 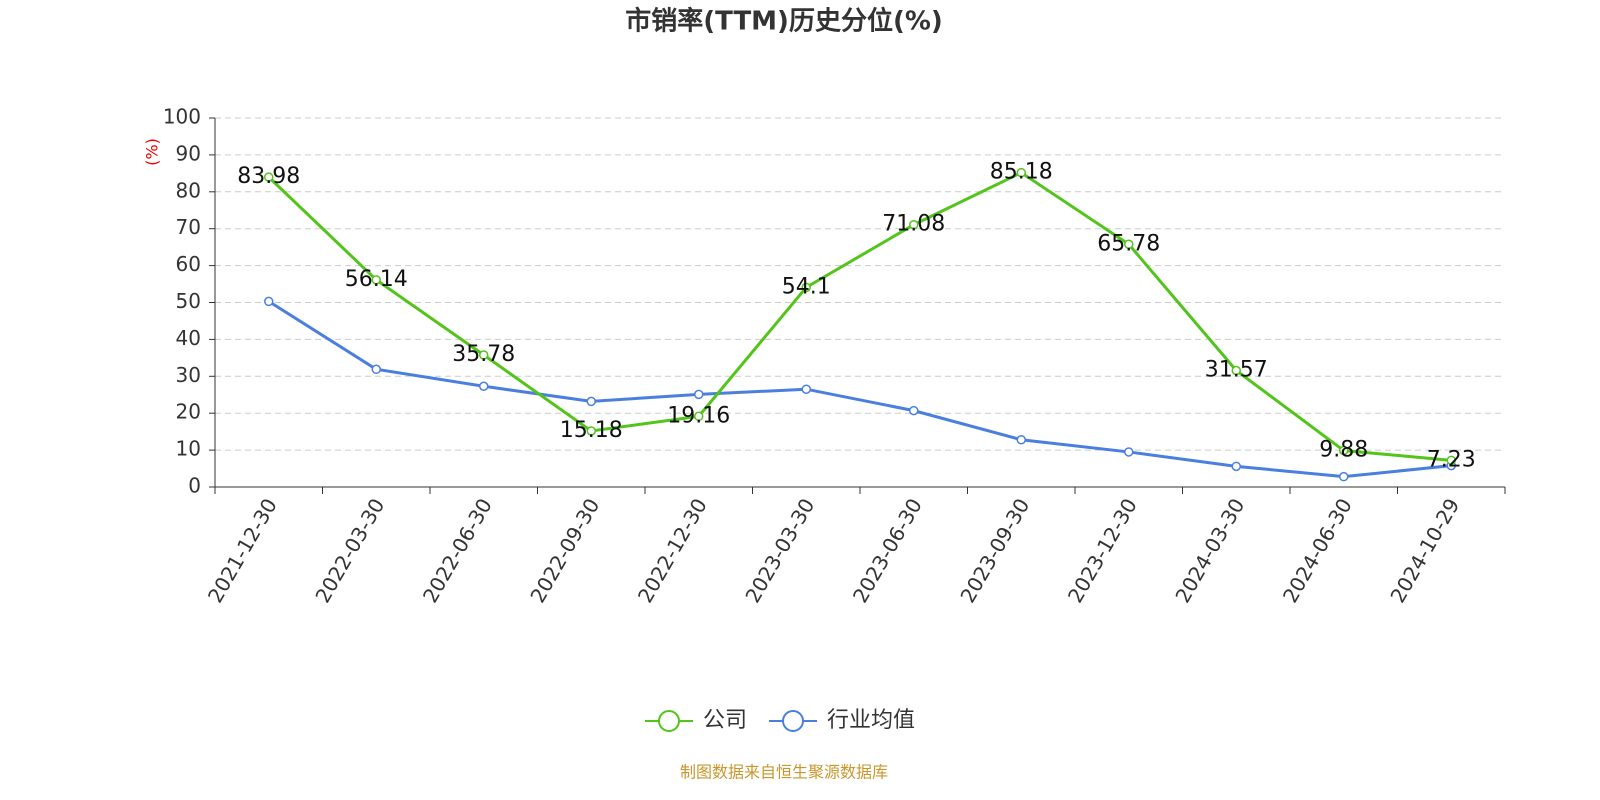 I want to click on data-label: 85.18, so click(x=1021, y=172).